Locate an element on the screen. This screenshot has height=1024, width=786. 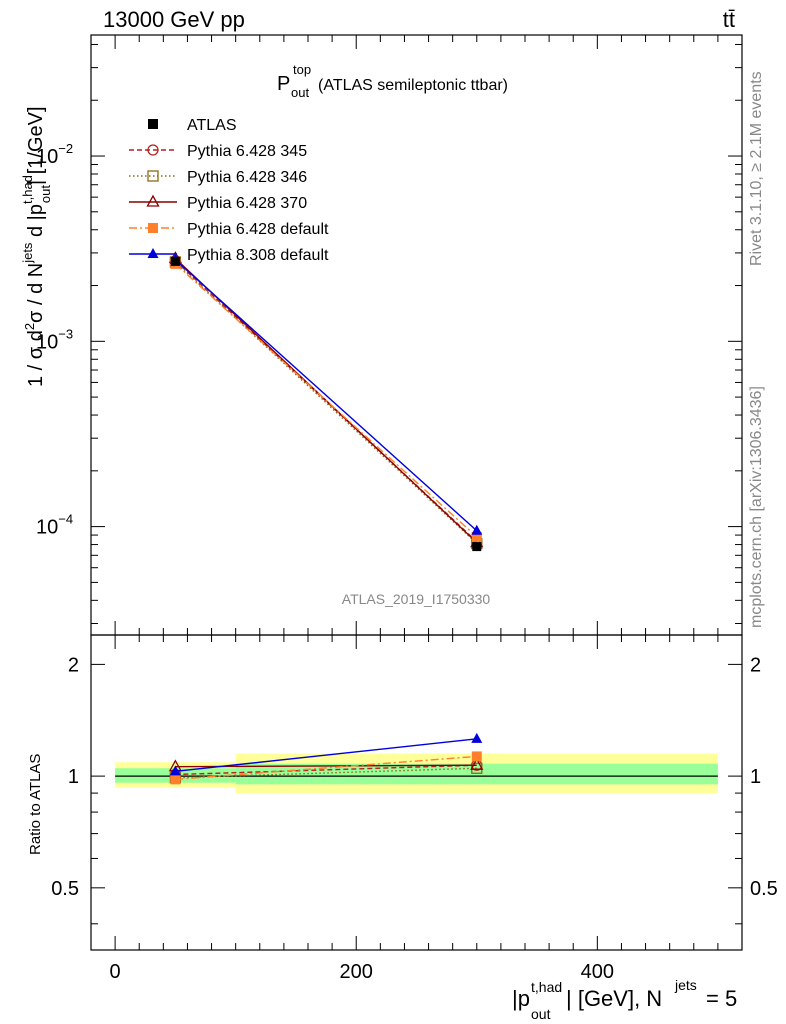
ratio-bands is located at coordinates (416, 773).